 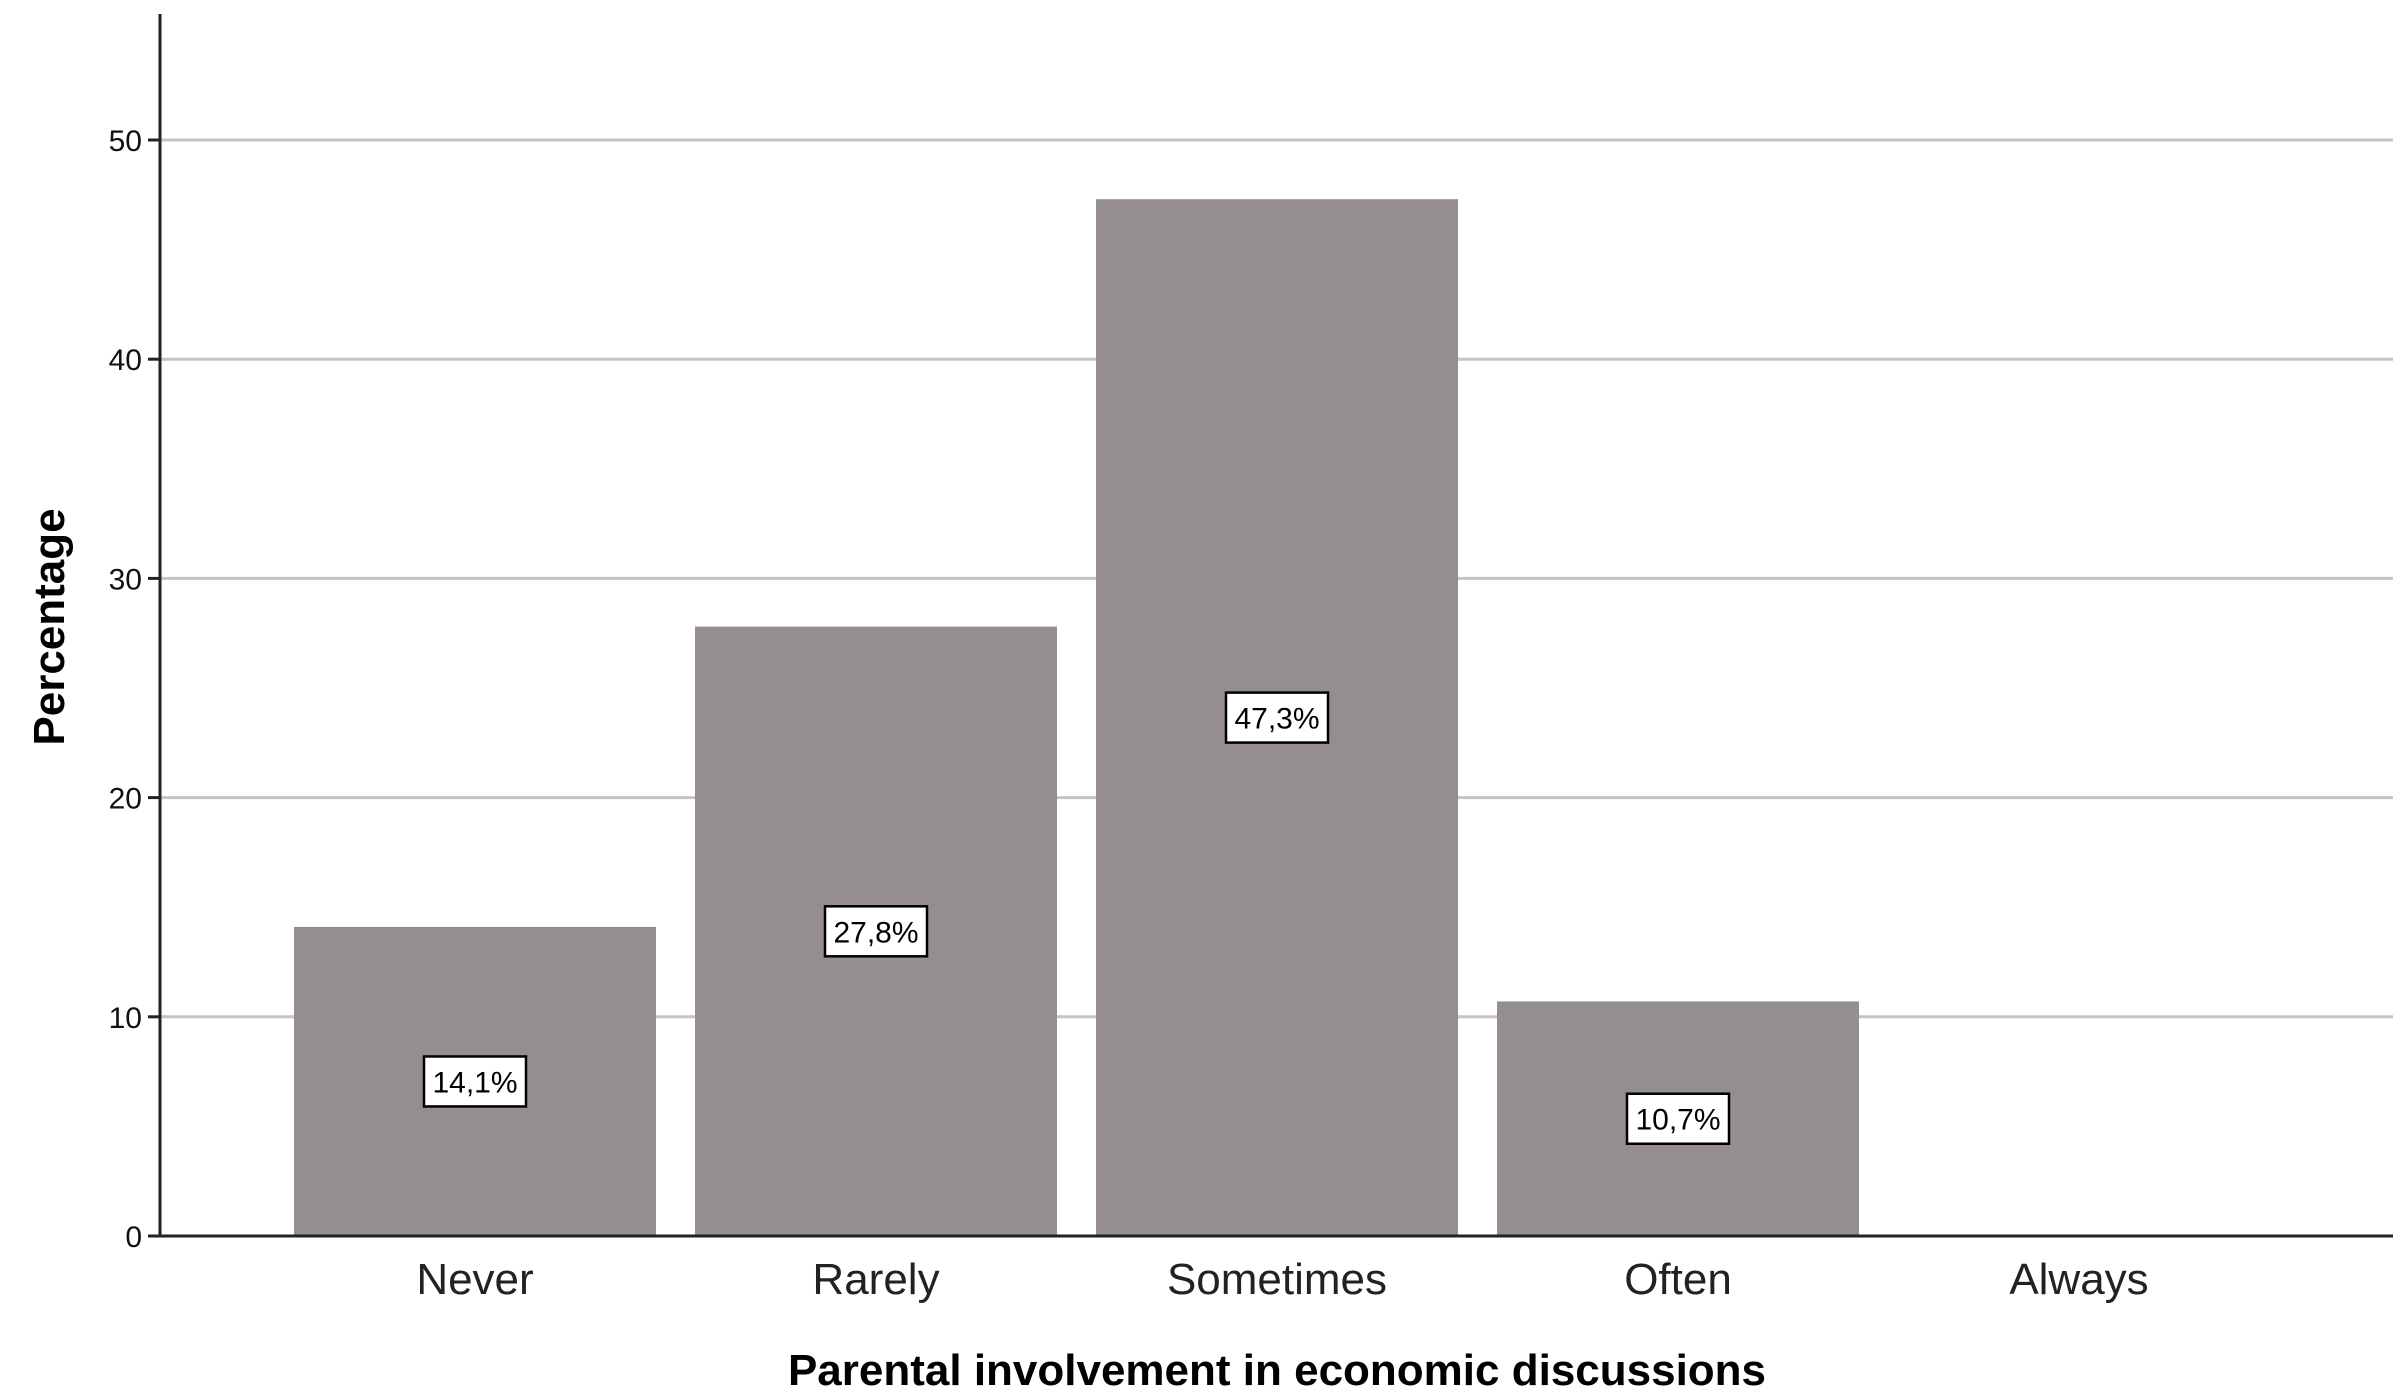 I want to click on y-tick-label: 50, so click(x=125, y=141).